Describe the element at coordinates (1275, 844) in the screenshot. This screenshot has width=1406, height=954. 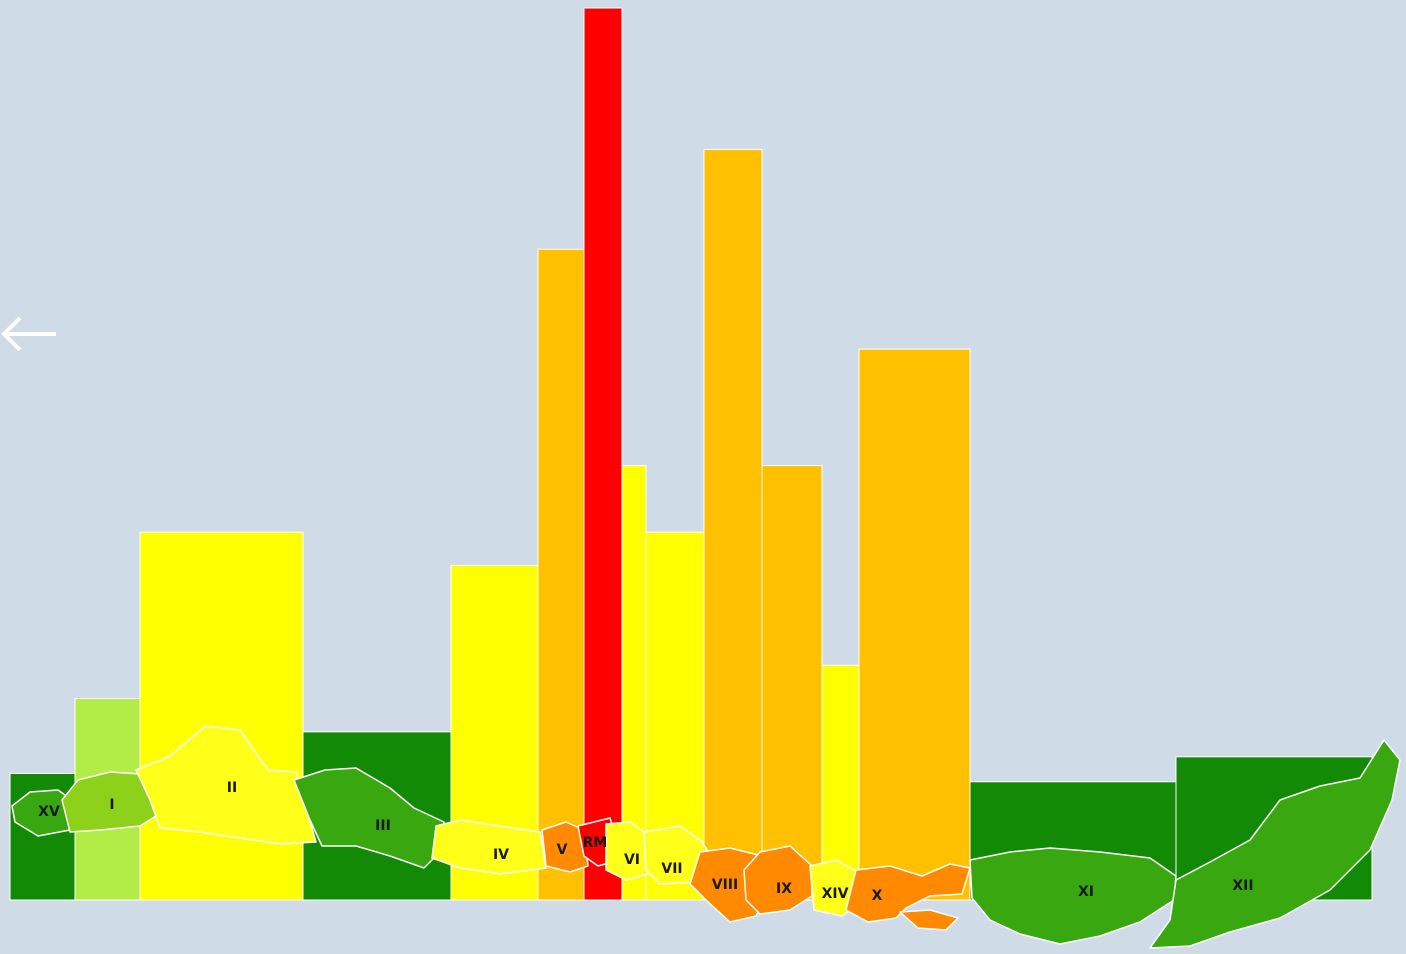
I see `region-shape-xii` at that location.